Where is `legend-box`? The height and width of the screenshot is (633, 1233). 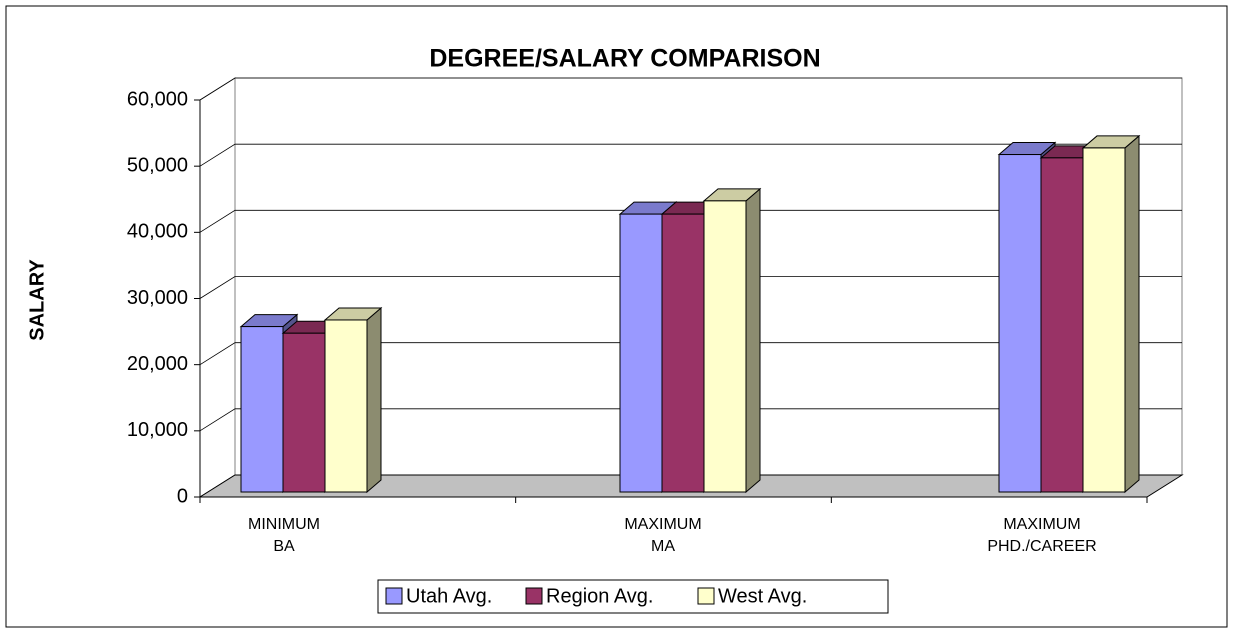
legend-box is located at coordinates (633, 596).